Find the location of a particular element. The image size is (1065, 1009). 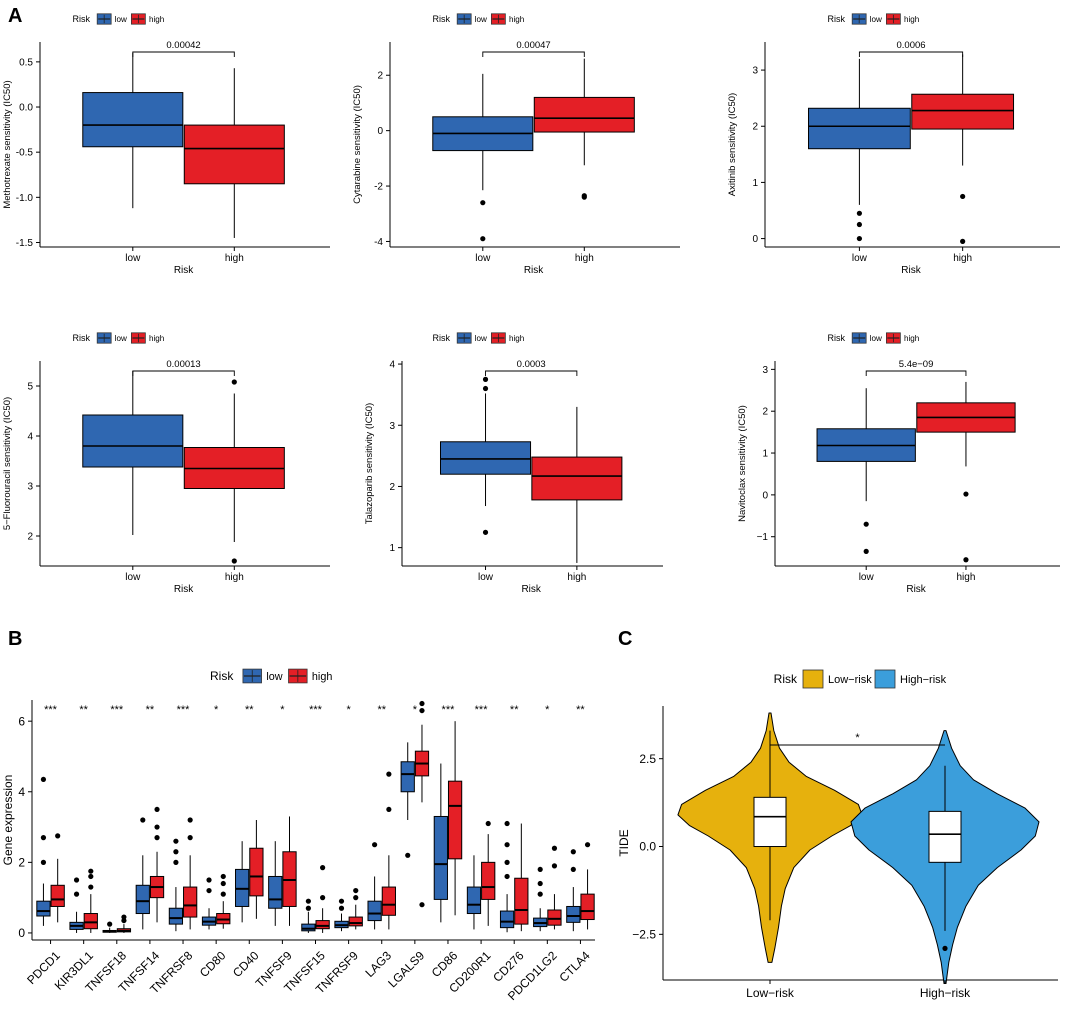

gene-TNFRSF9-significance: * is located at coordinates (348, 710).